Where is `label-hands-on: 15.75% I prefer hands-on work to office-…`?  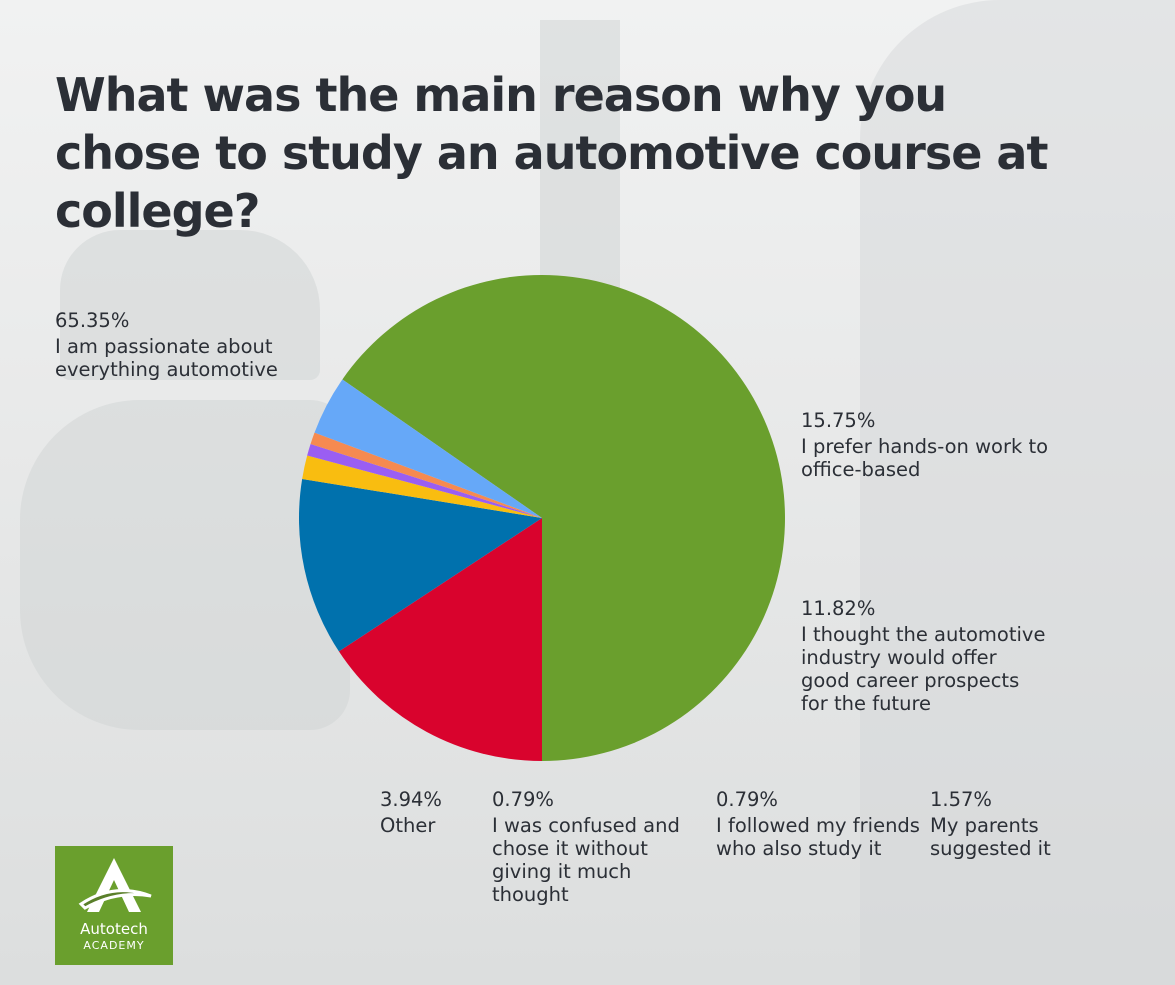
label-hands-on: 15.75% I prefer hands-on work to office-… is located at coordinates (928, 445).